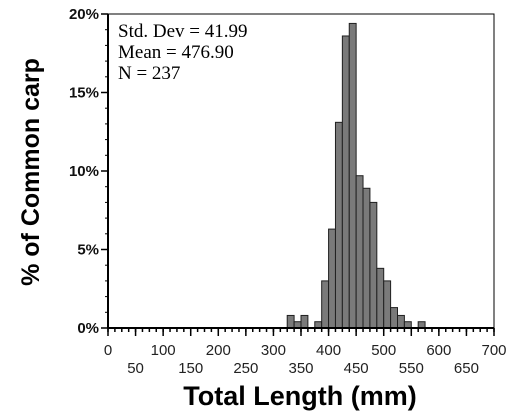 The width and height of the screenshot is (516, 414). I want to click on x-tick-label: 350, so click(300, 368).